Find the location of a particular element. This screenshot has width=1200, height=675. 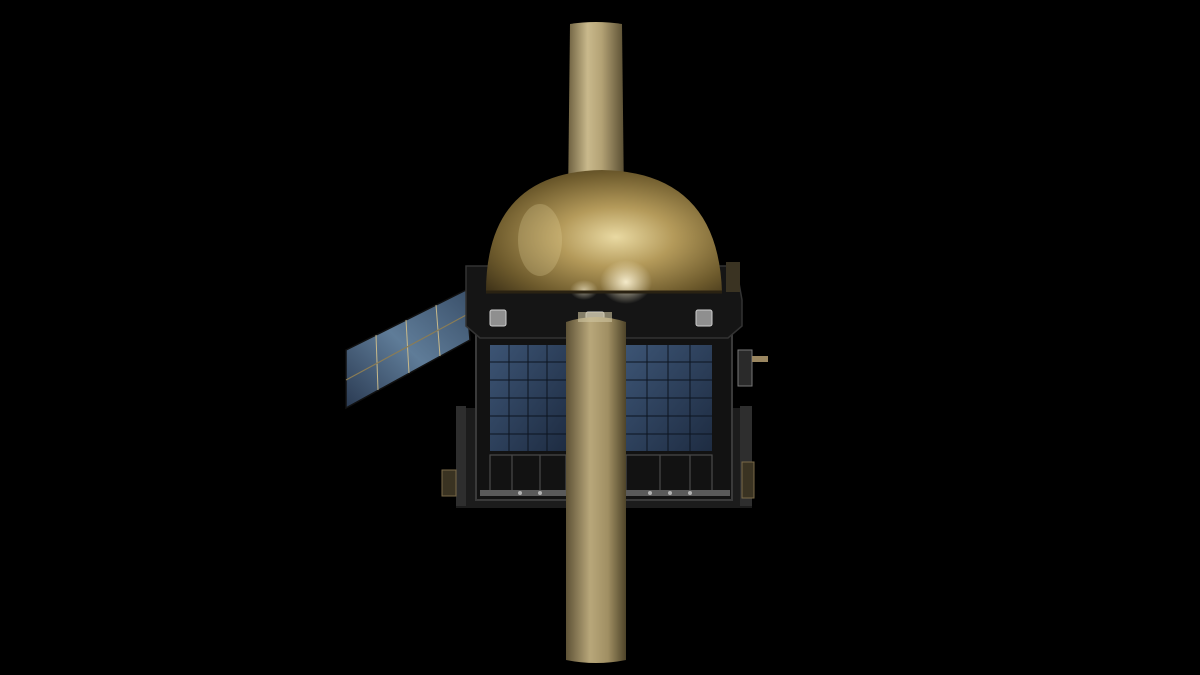

top-antenna-boom is located at coordinates (596, 111).